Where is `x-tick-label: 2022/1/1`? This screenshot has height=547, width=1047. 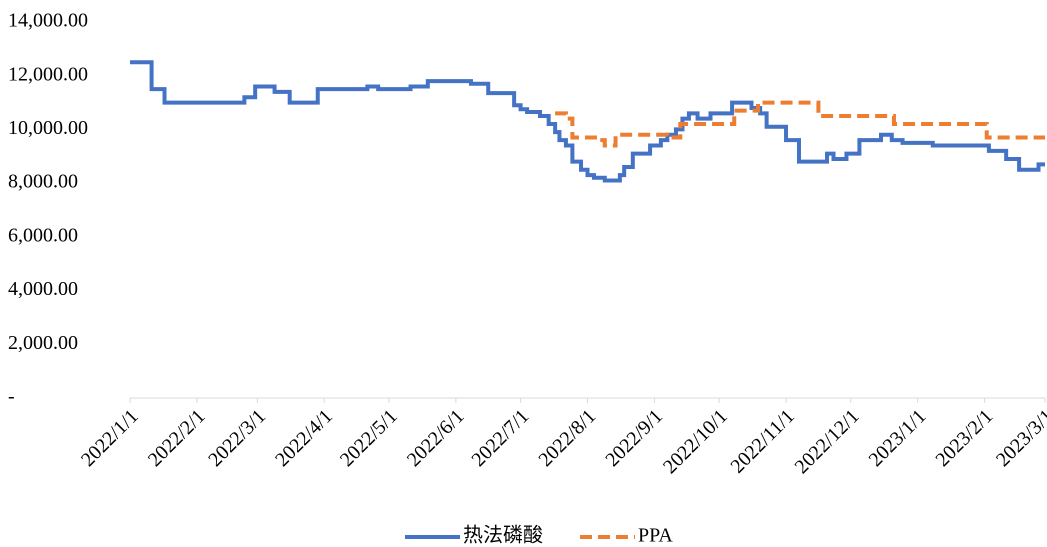
x-tick-label: 2022/1/1 is located at coordinates (110, 438).